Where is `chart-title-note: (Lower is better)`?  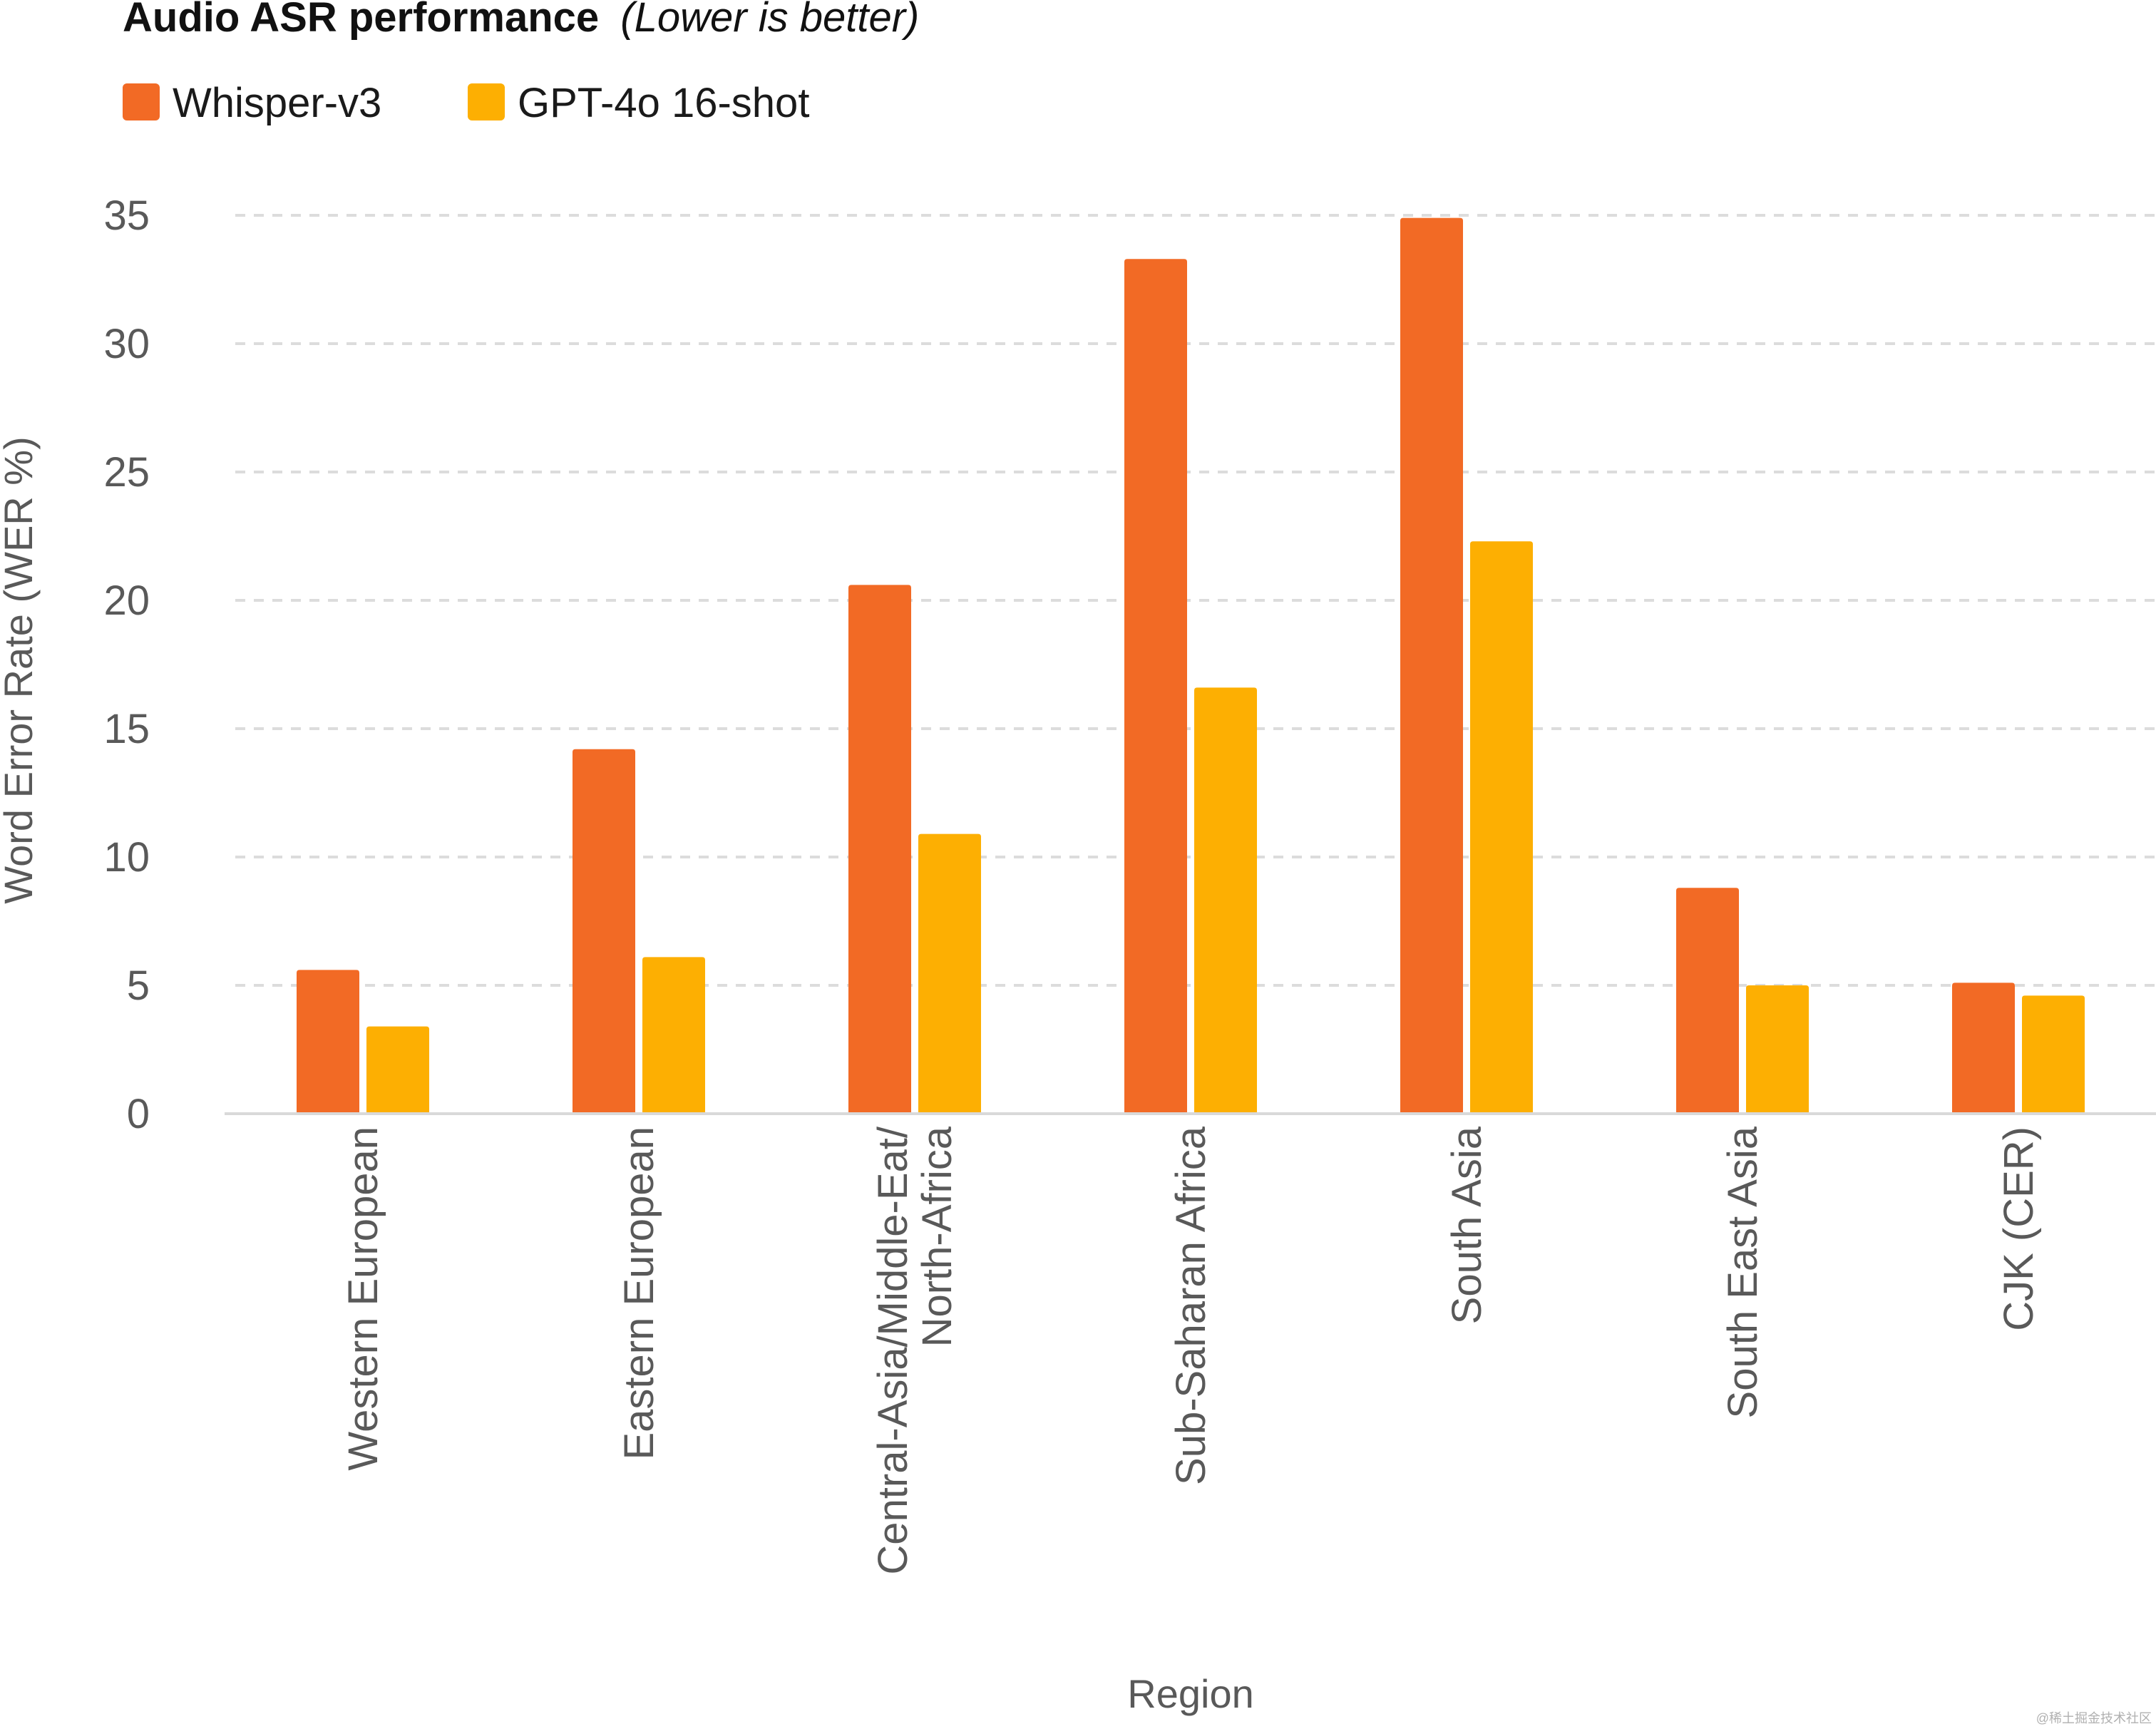
chart-title-note: (Lower is better) is located at coordinates (769, 20).